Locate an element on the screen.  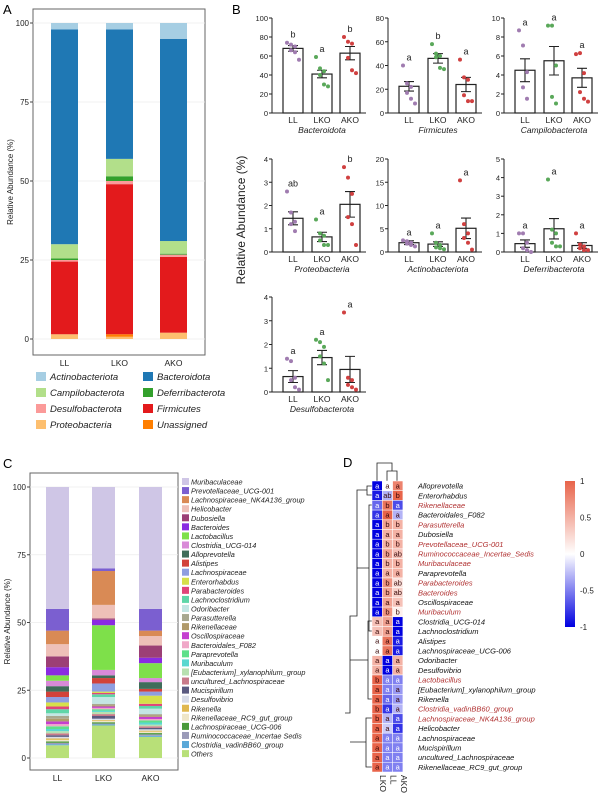
heatmap-row: a a a Clostridia_UCG-014 is located at coordinates (428, 621).